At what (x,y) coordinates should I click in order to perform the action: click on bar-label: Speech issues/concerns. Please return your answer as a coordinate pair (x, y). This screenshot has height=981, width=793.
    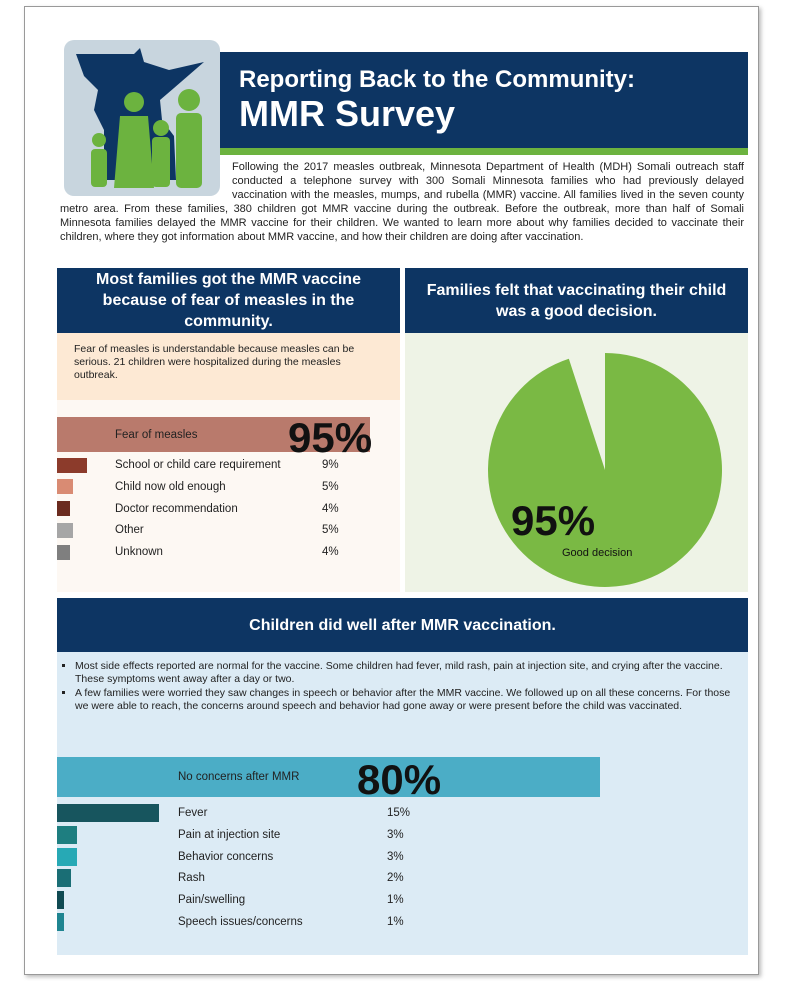
    Looking at the image, I should click on (240, 922).